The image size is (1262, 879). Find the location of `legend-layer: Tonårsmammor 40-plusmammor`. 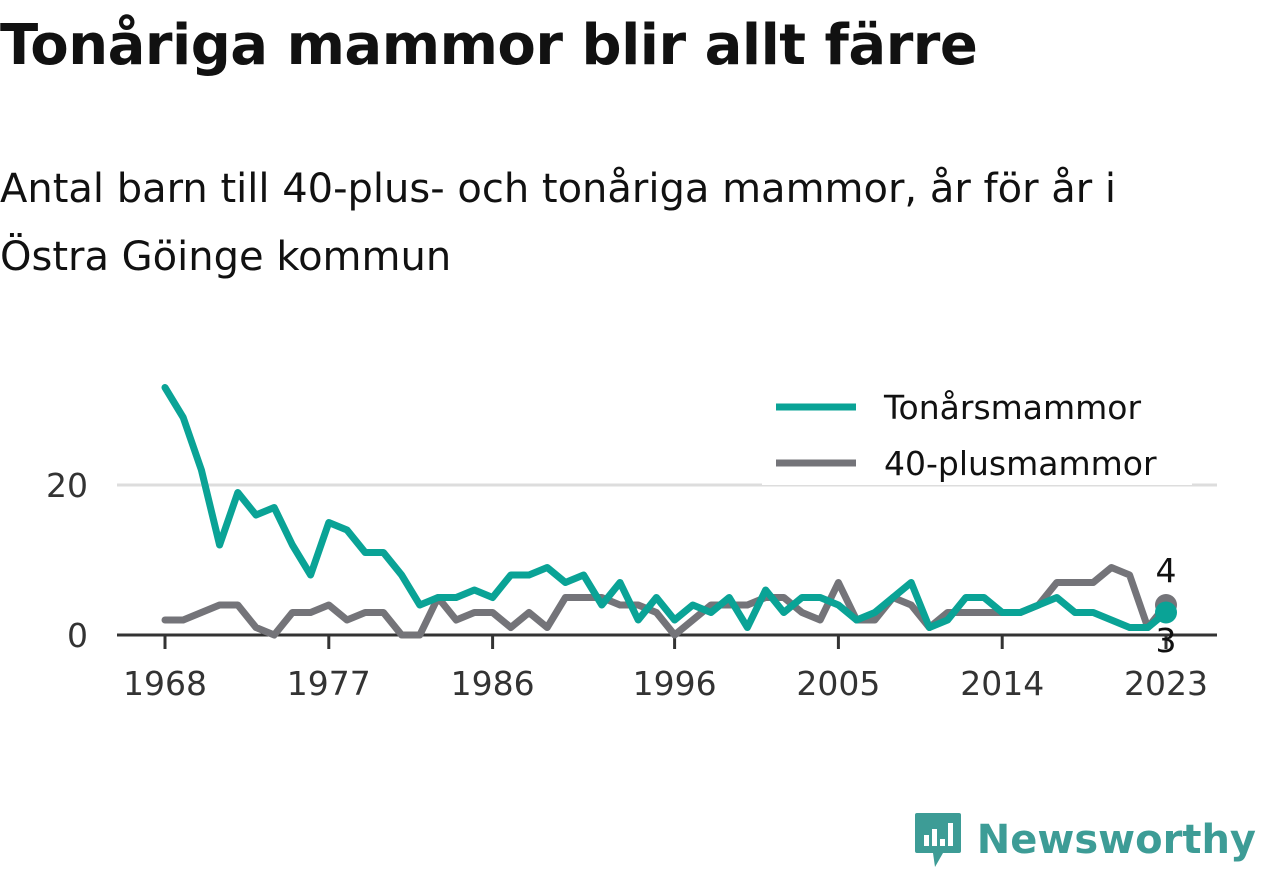

legend-layer: Tonårsmammor 40-plusmammor is located at coordinates (977, 435).